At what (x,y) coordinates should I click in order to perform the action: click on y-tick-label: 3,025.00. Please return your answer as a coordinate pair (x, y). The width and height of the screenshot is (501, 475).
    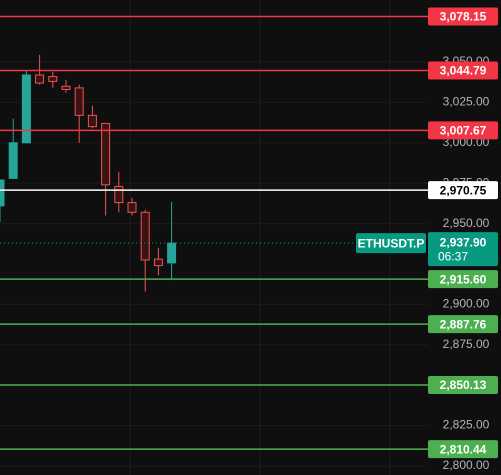
    Looking at the image, I should click on (466, 102).